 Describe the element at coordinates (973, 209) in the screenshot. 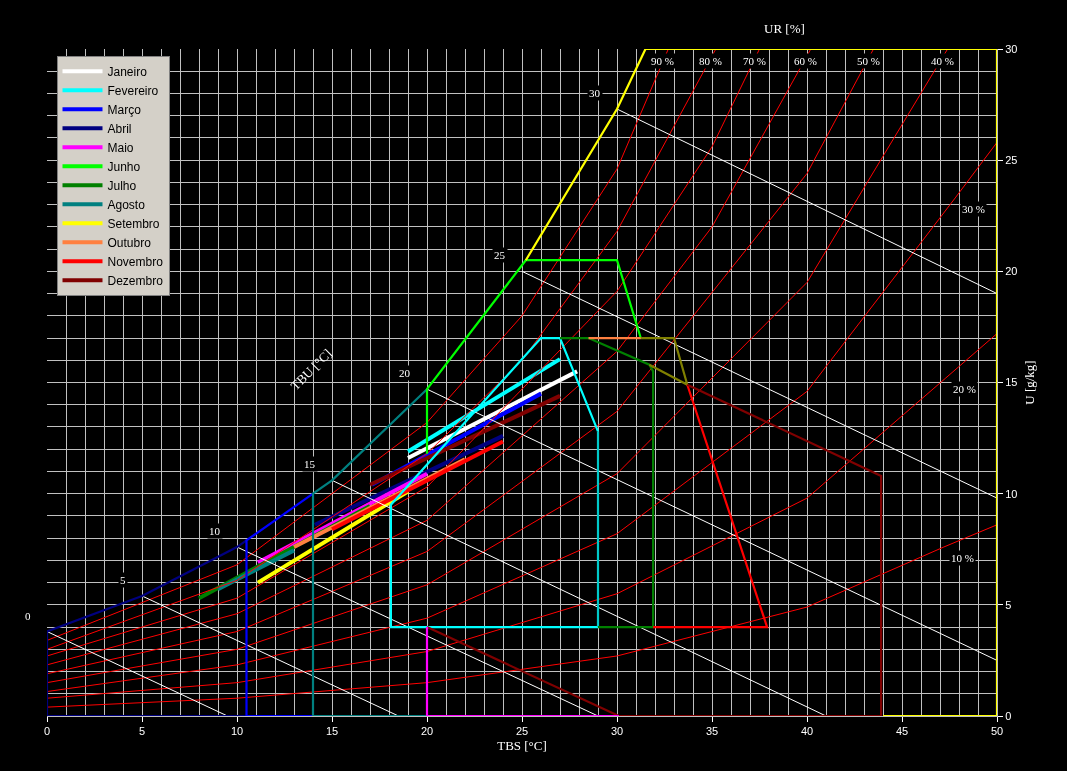

I see `annotation: 30 %` at that location.